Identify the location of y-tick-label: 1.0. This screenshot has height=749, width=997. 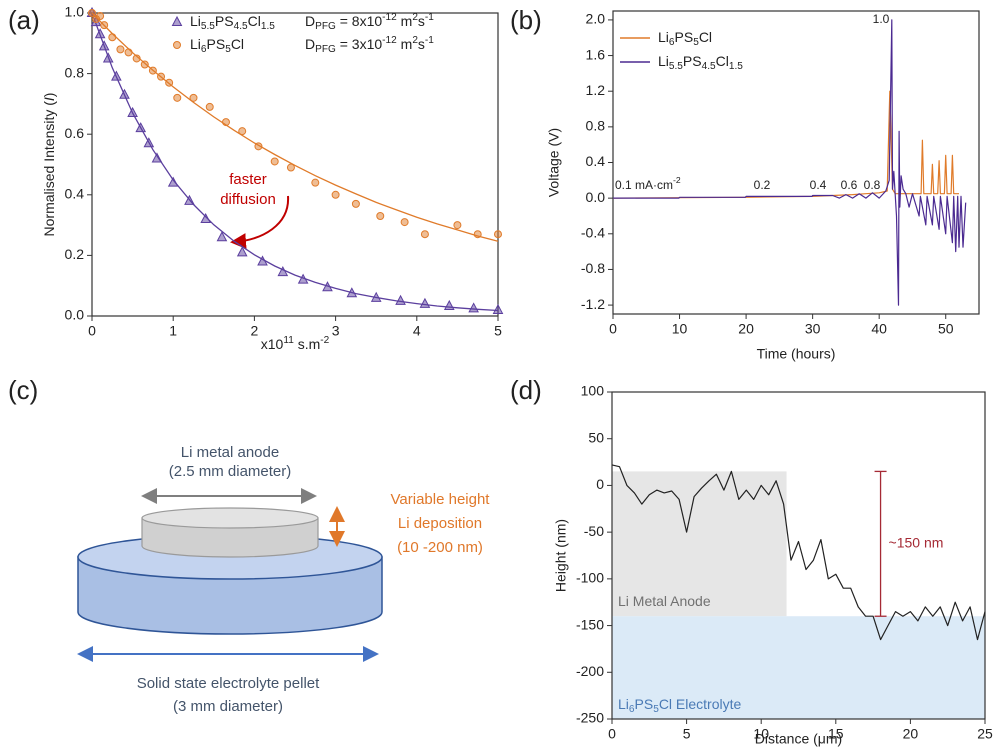
(75, 12).